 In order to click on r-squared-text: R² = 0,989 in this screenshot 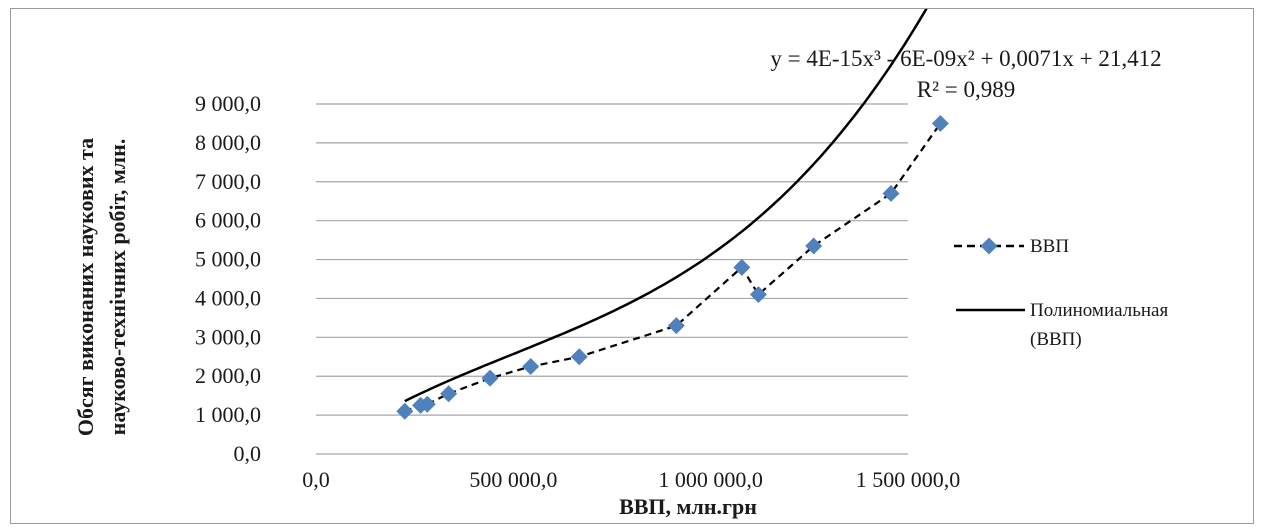, I will do `click(966, 89)`.